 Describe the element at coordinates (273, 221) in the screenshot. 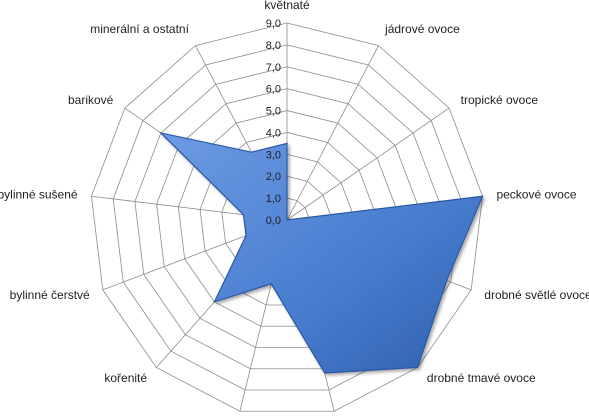

I see `tick-label: 0,0` at that location.